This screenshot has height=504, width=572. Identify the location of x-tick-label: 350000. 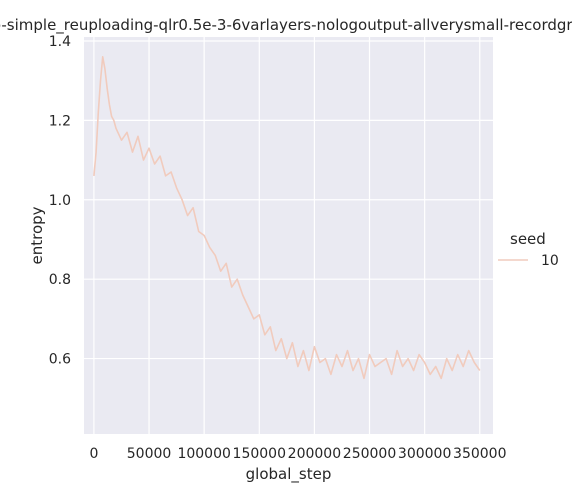
(479, 454).